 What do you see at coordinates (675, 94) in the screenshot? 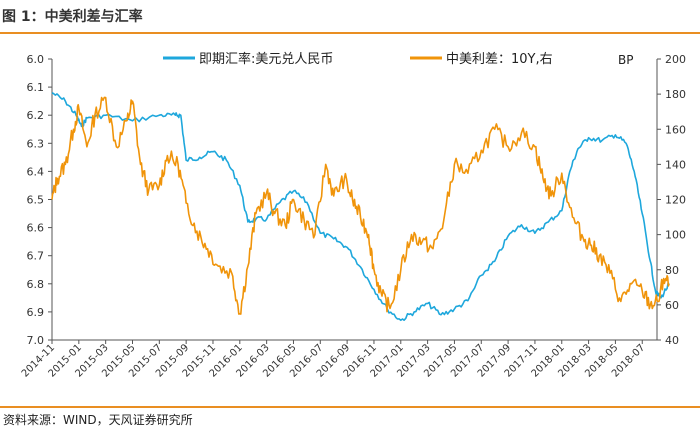
I see `right-tick-label: 180` at bounding box center [675, 94].